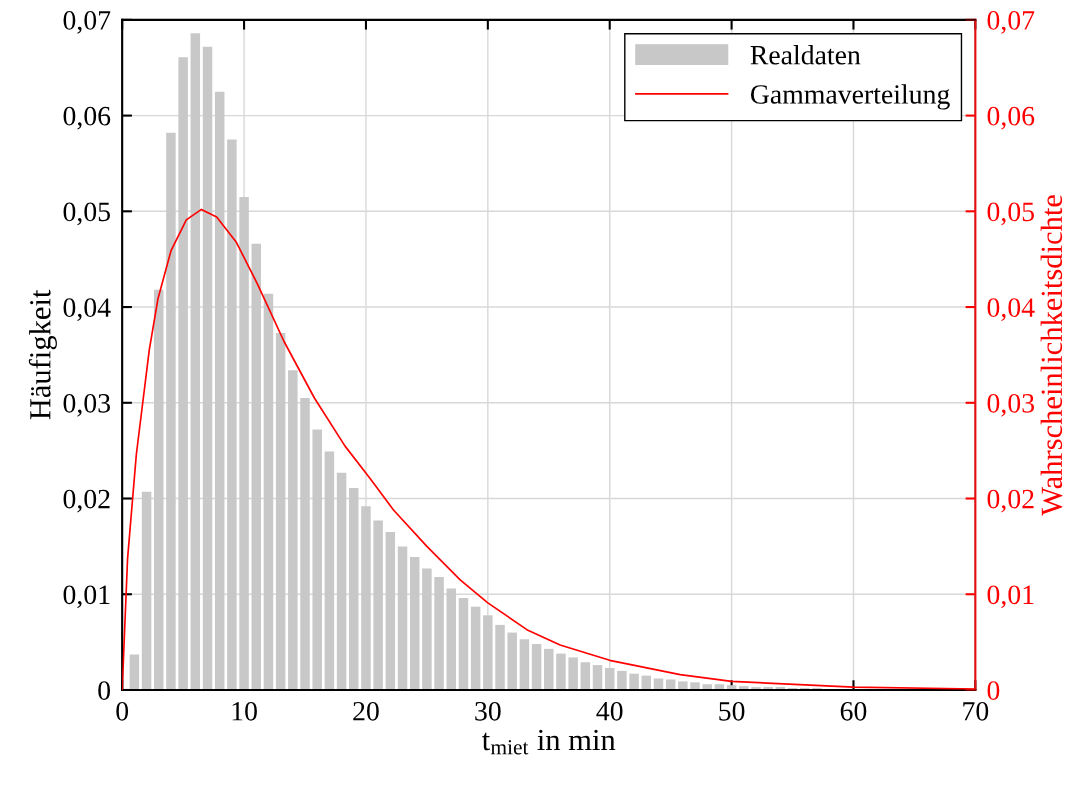  Describe the element at coordinates (87, 309) in the screenshot. I see `y-tick-label: 0,04` at that location.